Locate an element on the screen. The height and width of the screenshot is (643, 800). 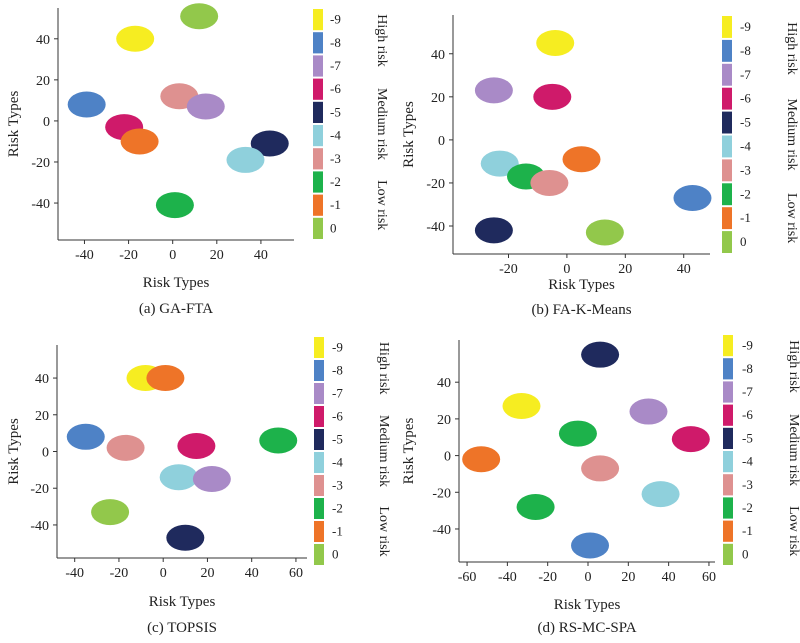
y-tick-label: 20 is located at coordinates (438, 98).